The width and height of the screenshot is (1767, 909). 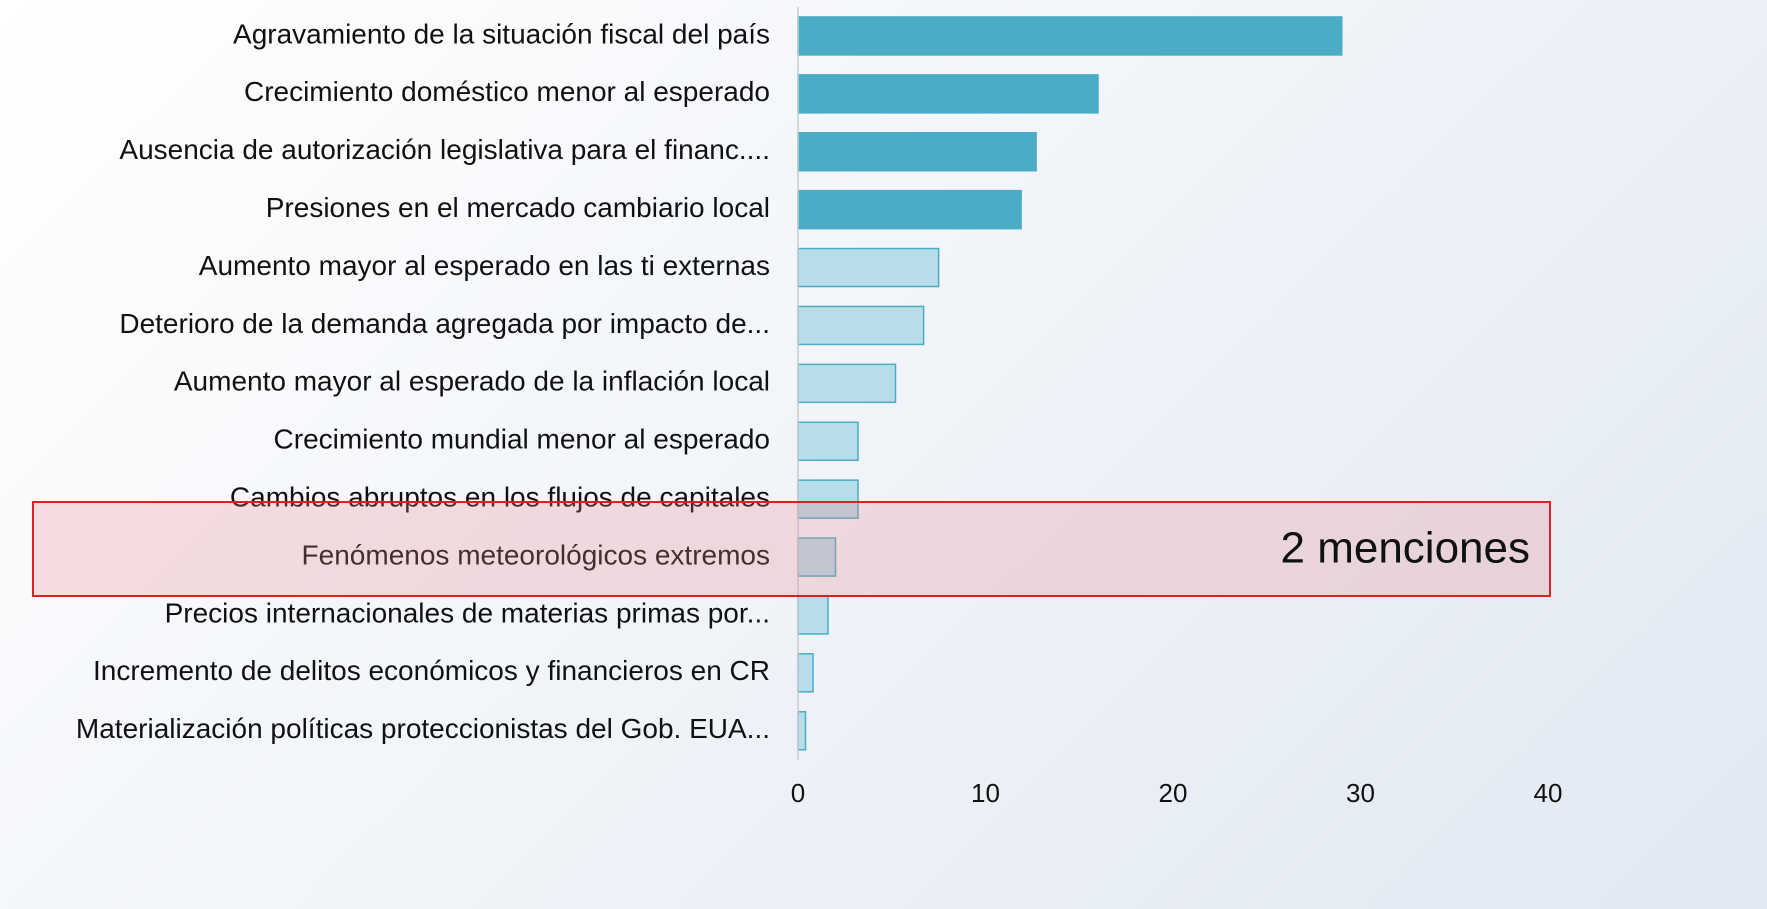 What do you see at coordinates (985, 793) in the screenshot?
I see `x-tick-label: 10` at bounding box center [985, 793].